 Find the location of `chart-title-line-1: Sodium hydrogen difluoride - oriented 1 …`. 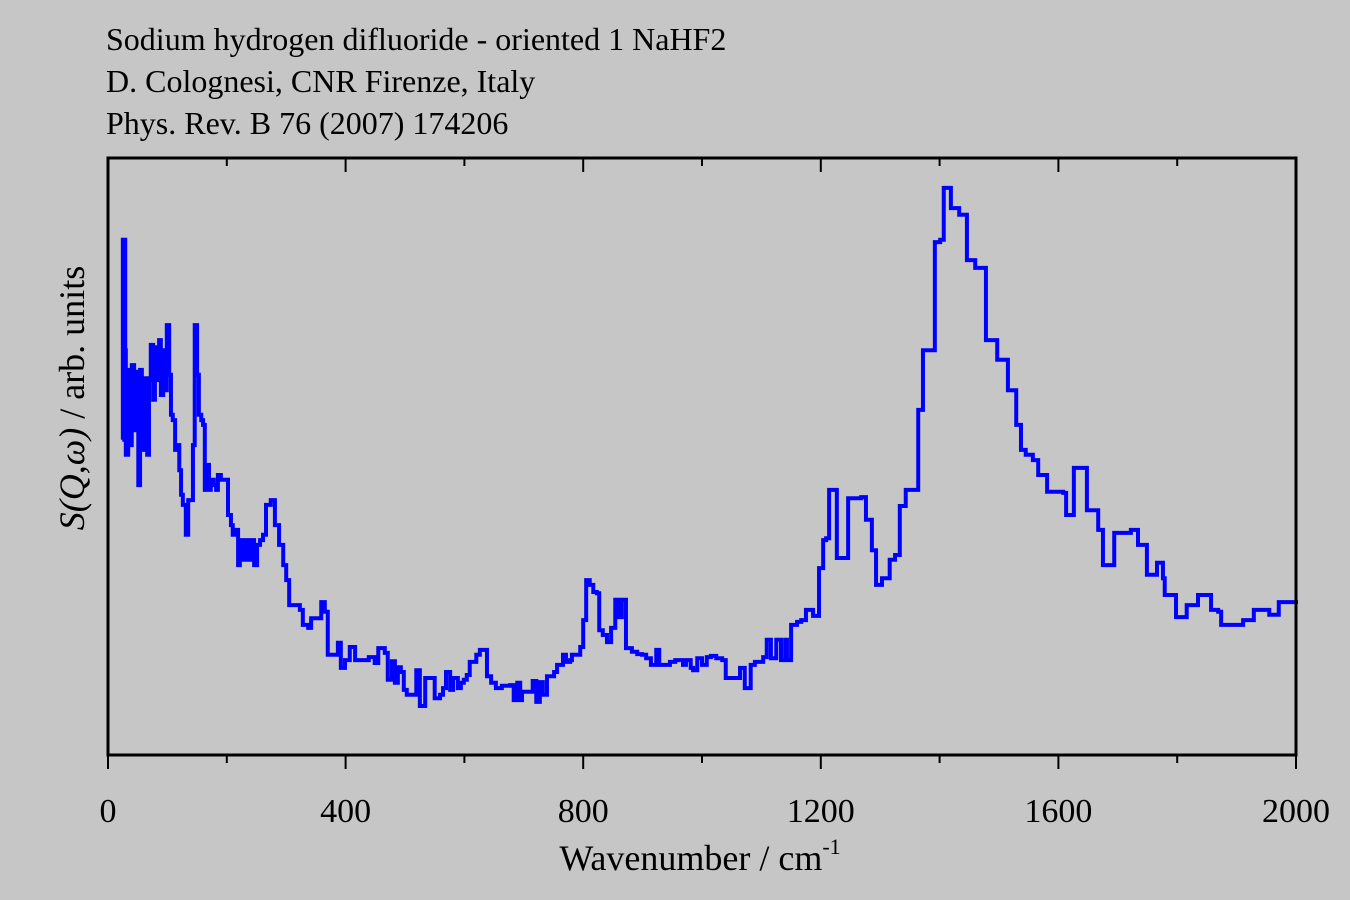

chart-title-line-1: Sodium hydrogen difluoride - oriented 1 … is located at coordinates (416, 39).